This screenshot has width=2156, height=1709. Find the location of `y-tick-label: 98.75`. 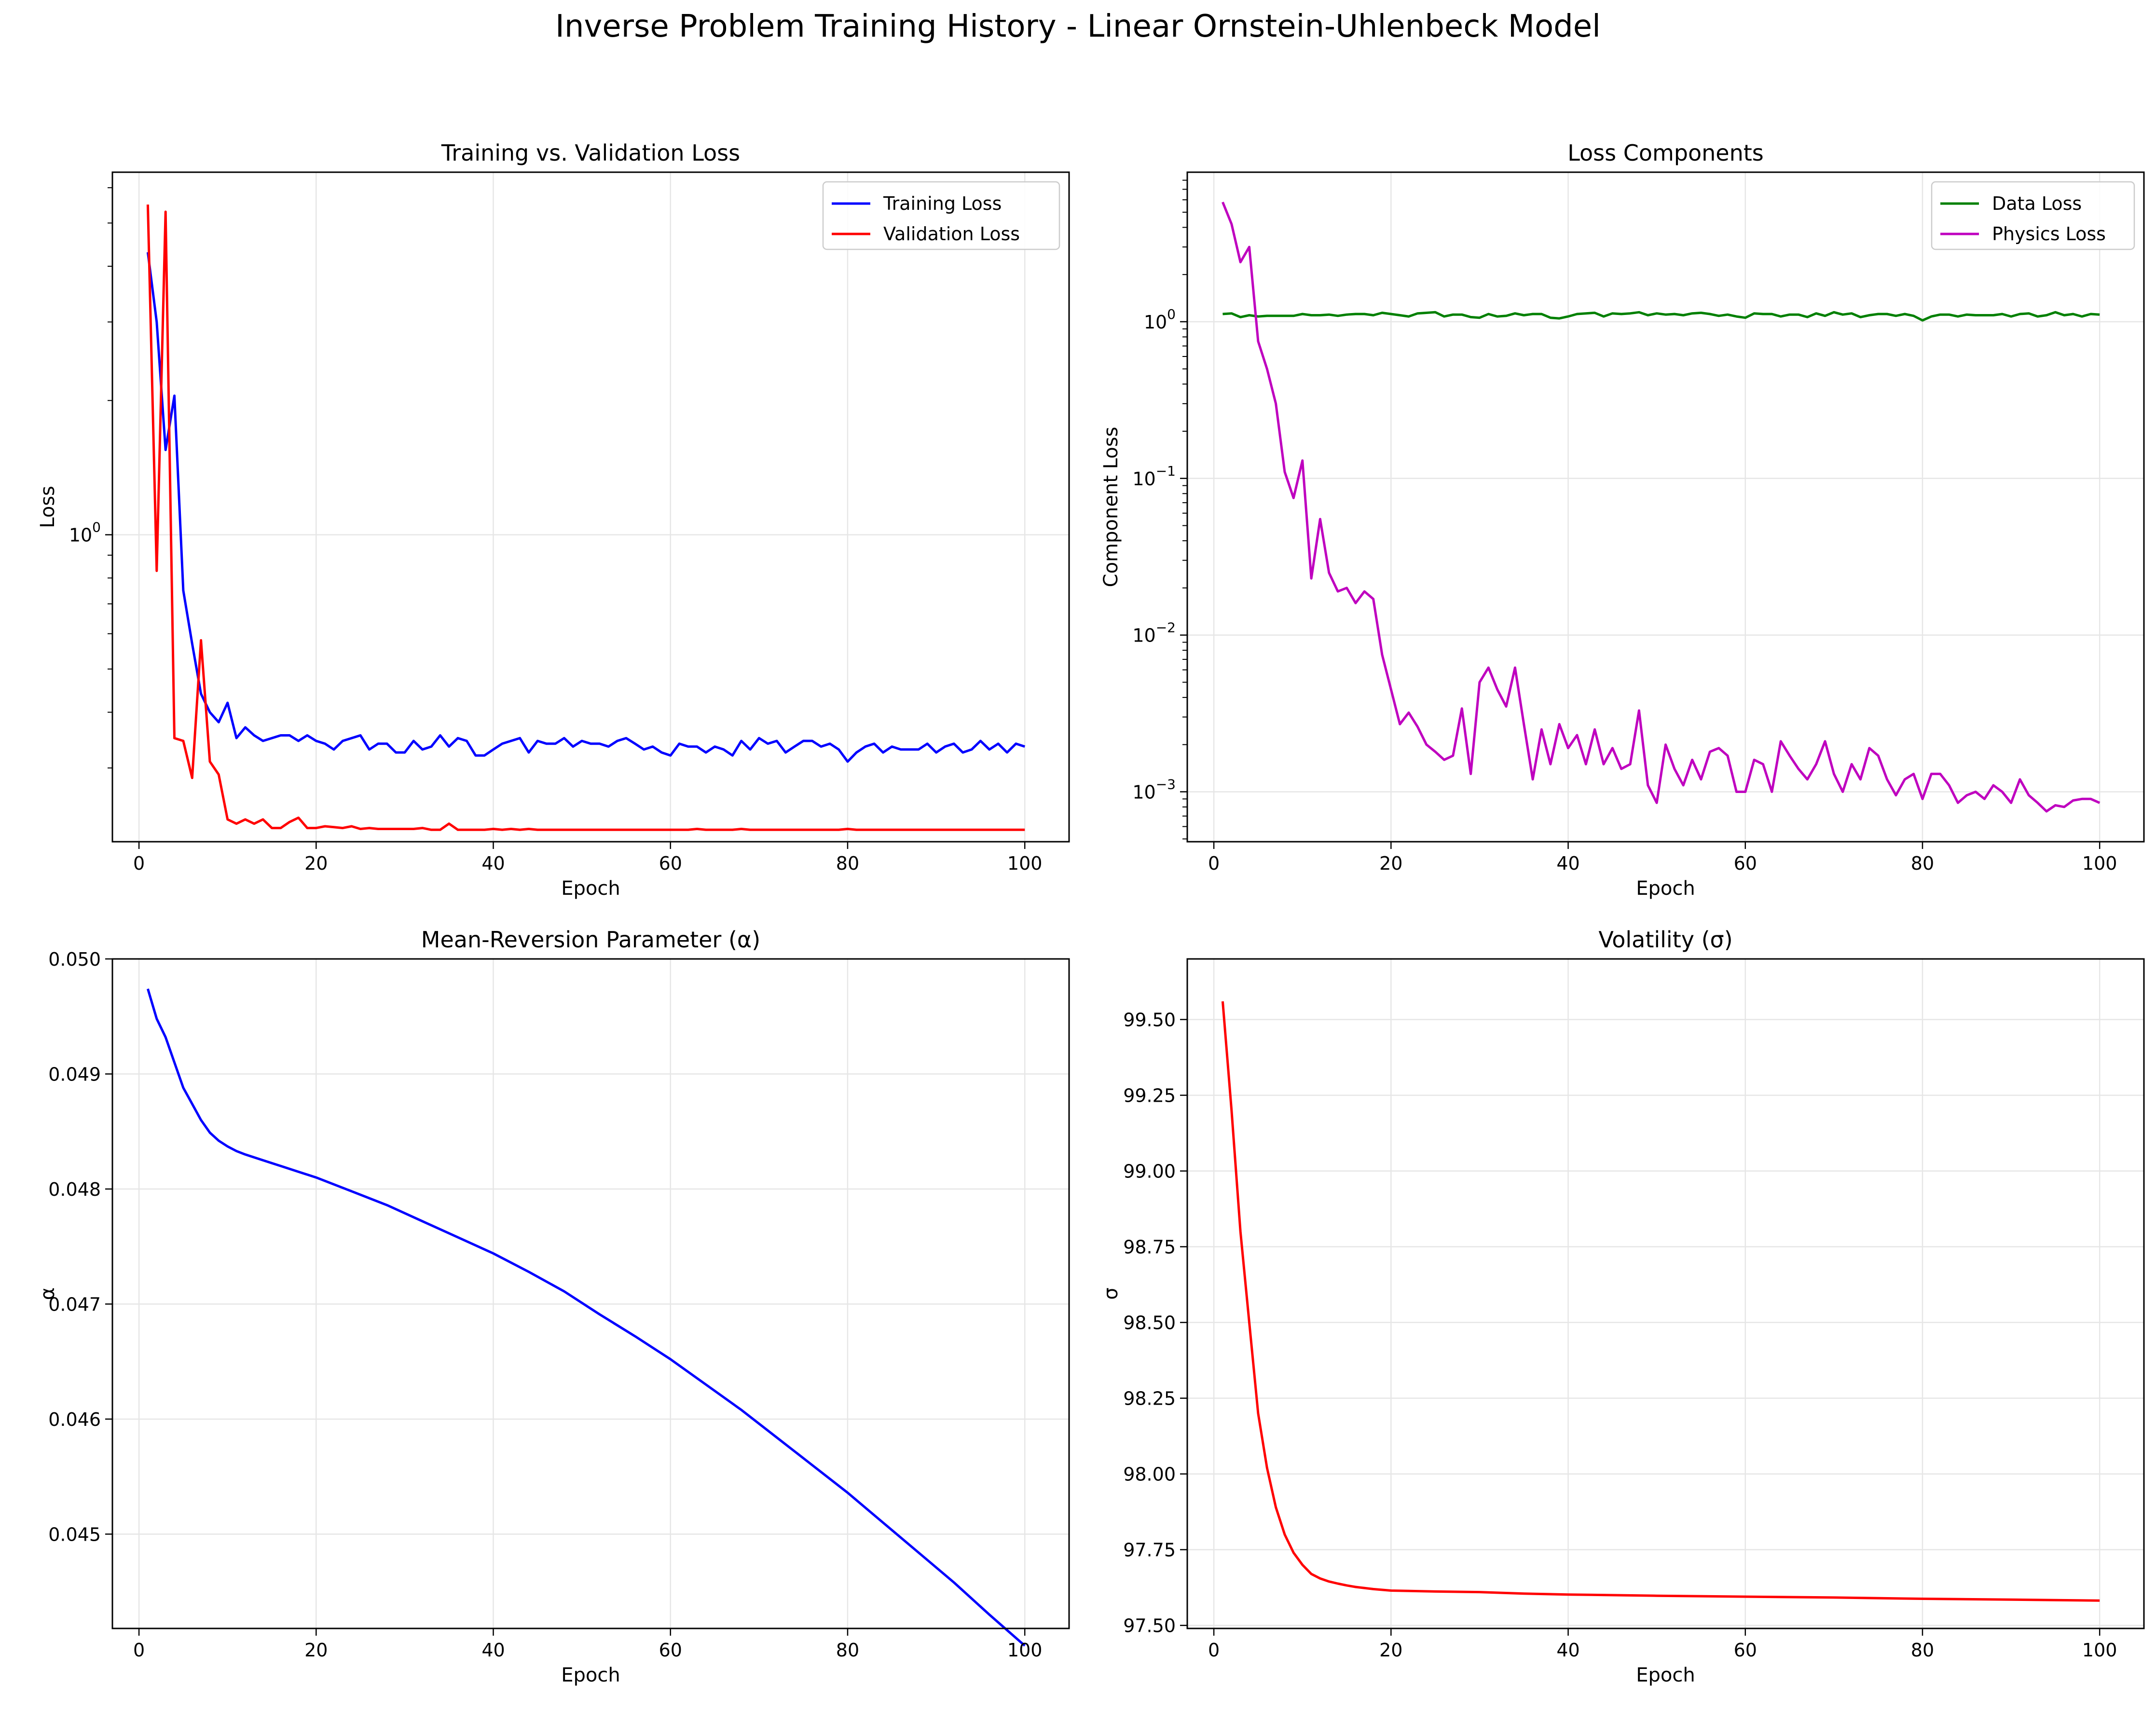

y-tick-label: 98.75 is located at coordinates (1149, 1247).